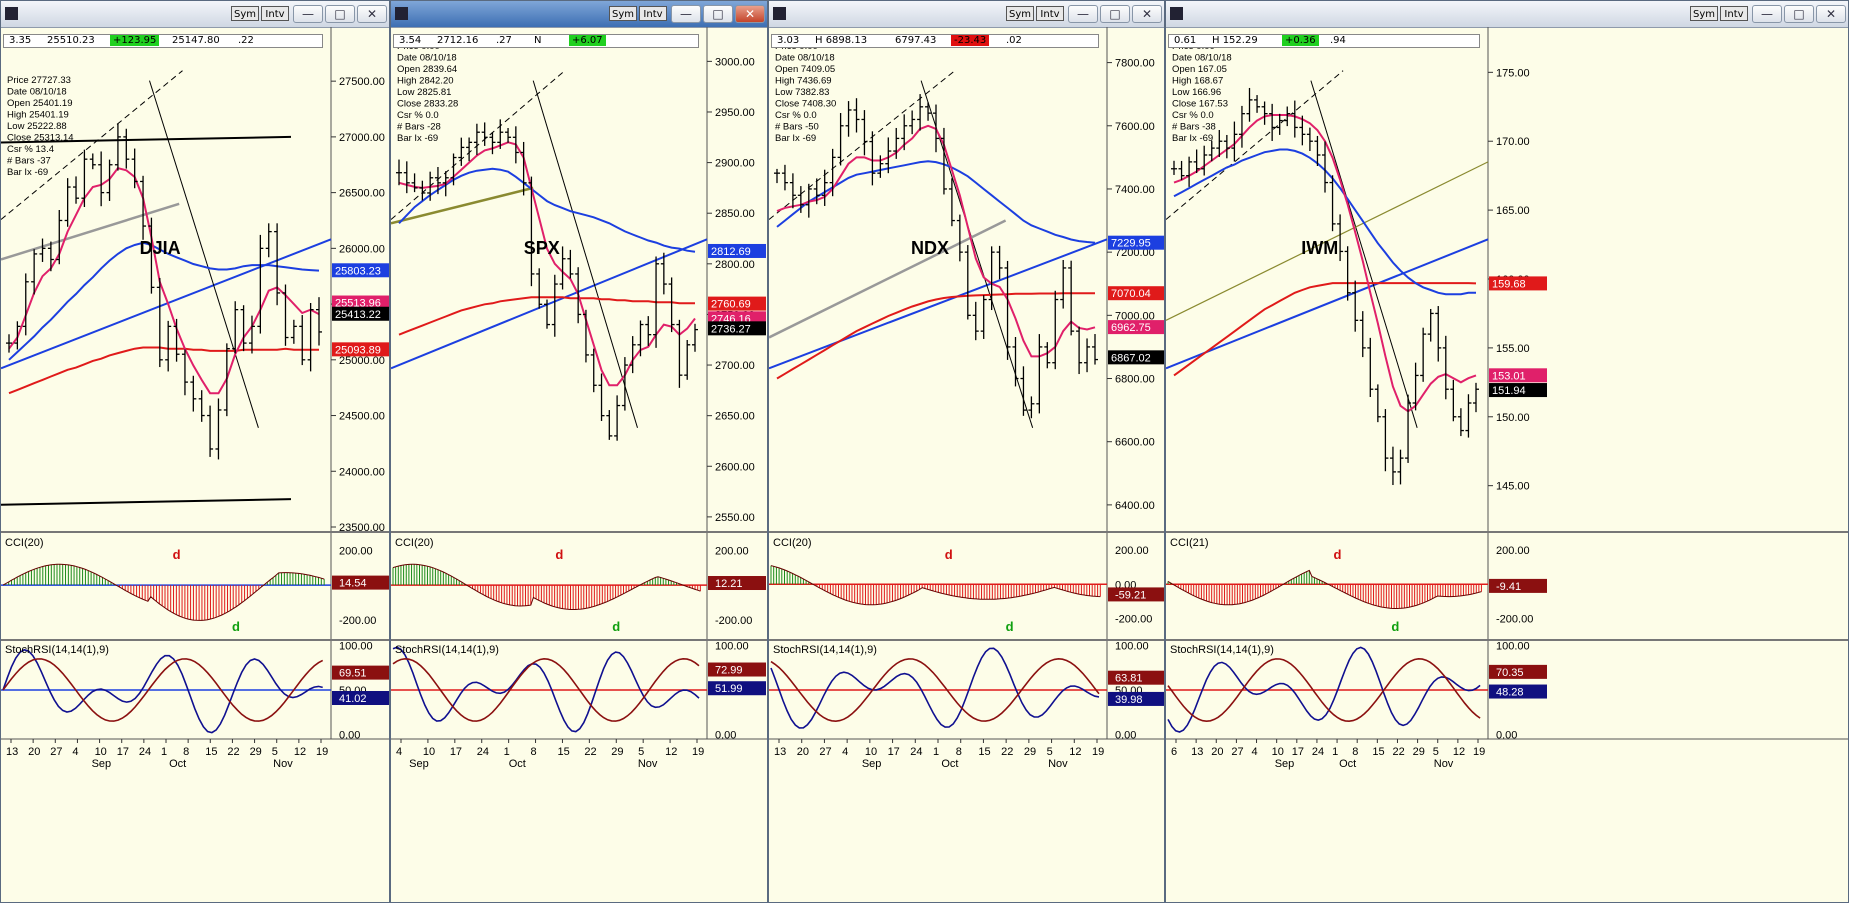 The height and width of the screenshot is (903, 1849). What do you see at coordinates (418, 115) in the screenshot?
I see `info-line: Csr % 0.0` at bounding box center [418, 115].